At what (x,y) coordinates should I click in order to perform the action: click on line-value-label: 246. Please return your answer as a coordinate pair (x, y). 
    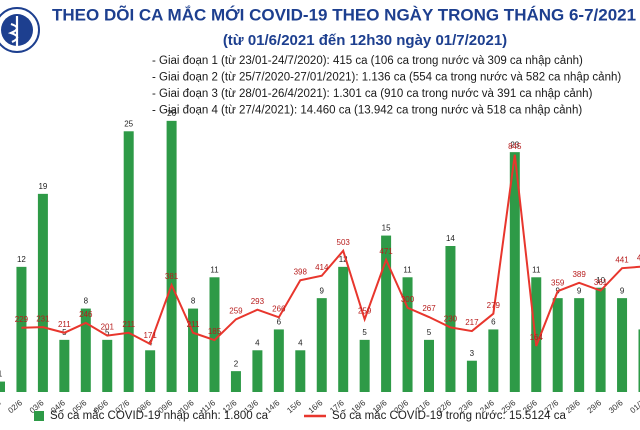
    Looking at the image, I should click on (86, 314).